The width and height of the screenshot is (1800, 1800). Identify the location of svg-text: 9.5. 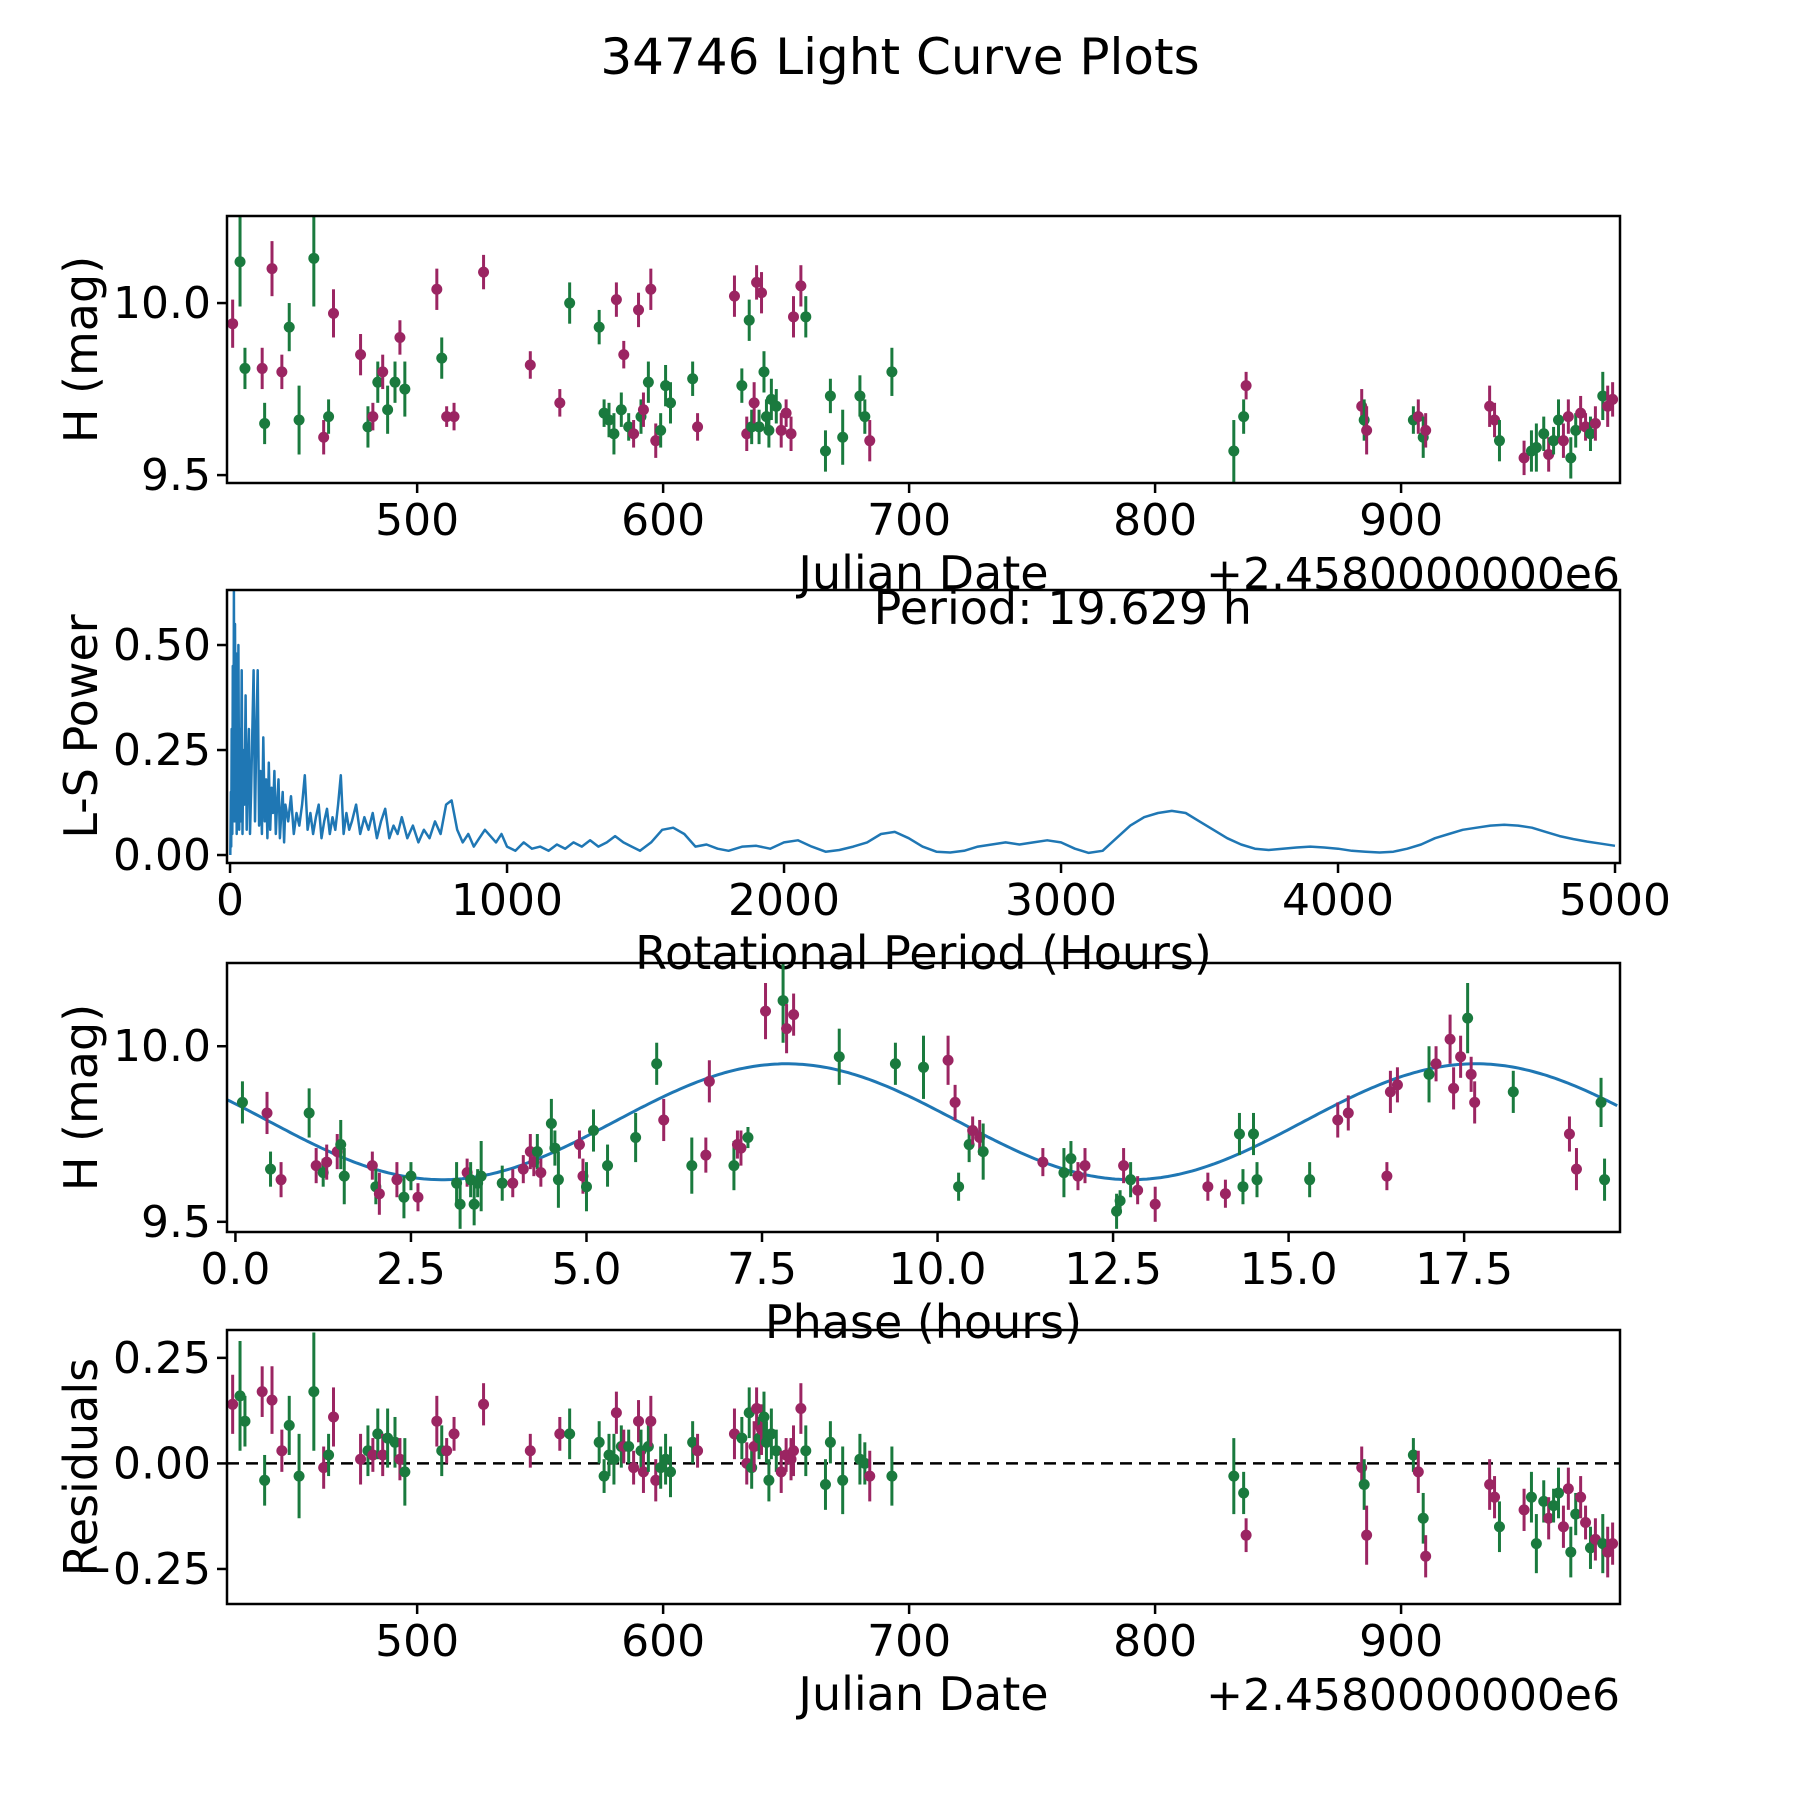
(176, 475).